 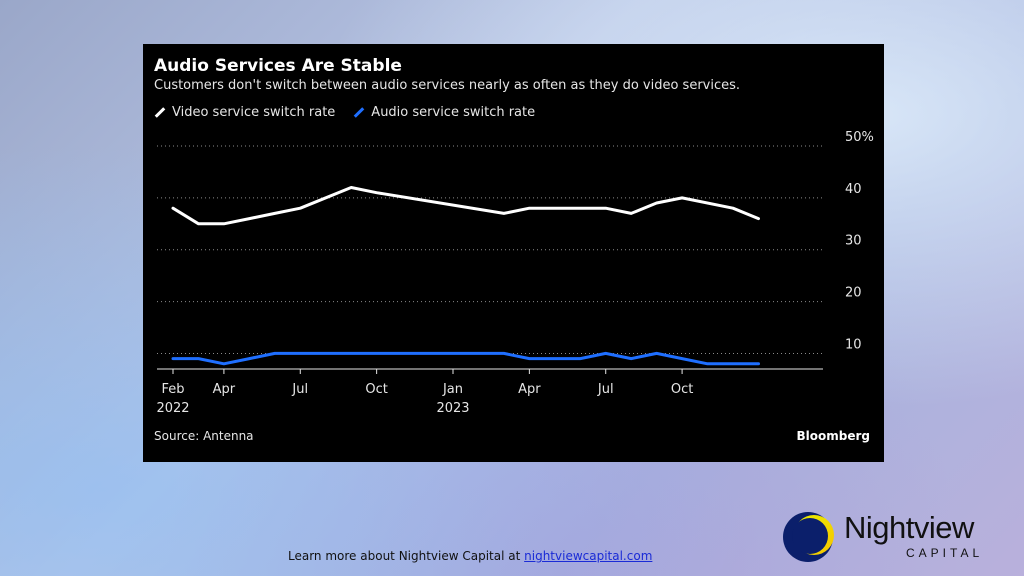 What do you see at coordinates (833, 436) in the screenshot?
I see `bloomberg-logo: Bloomberg` at bounding box center [833, 436].